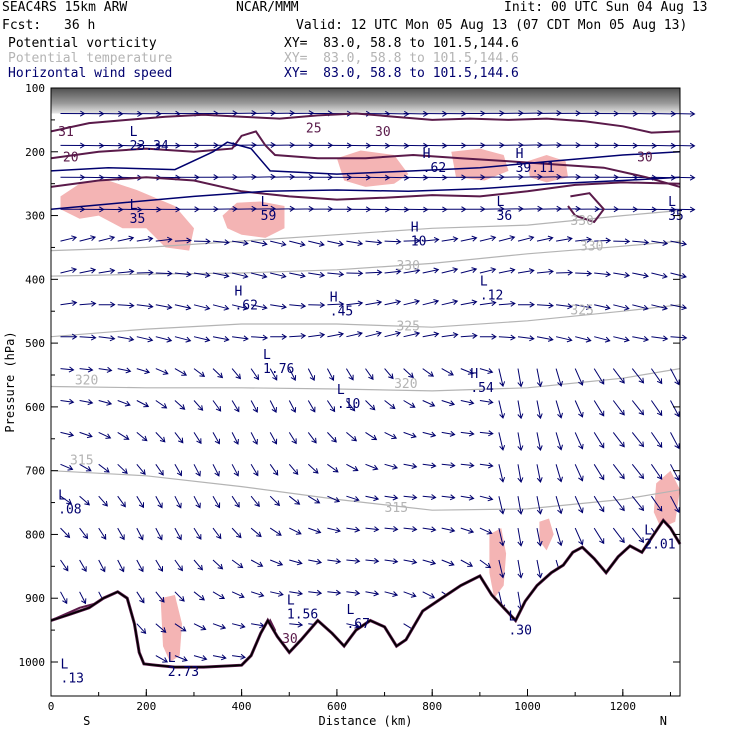 The height and width of the screenshot is (740, 740). What do you see at coordinates (383, 132) in the screenshot?
I see `pv-label: 30` at bounding box center [383, 132].